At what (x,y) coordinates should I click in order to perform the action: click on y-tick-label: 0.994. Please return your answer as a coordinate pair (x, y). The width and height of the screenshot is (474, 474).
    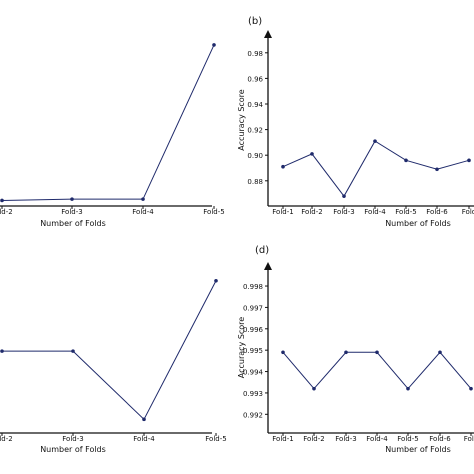
    Looking at the image, I should click on (253, 373).